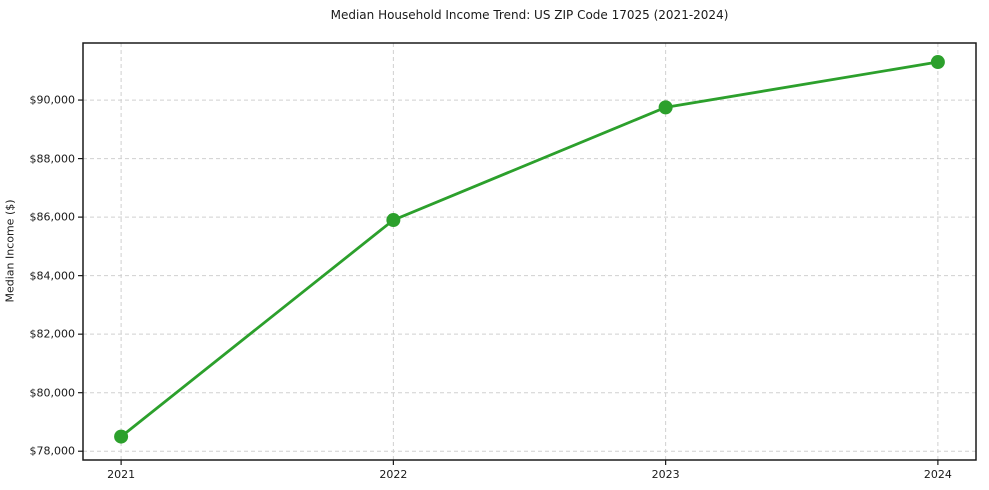 The height and width of the screenshot is (490, 989). I want to click on y-tick-label: $82,000, so click(52, 334).